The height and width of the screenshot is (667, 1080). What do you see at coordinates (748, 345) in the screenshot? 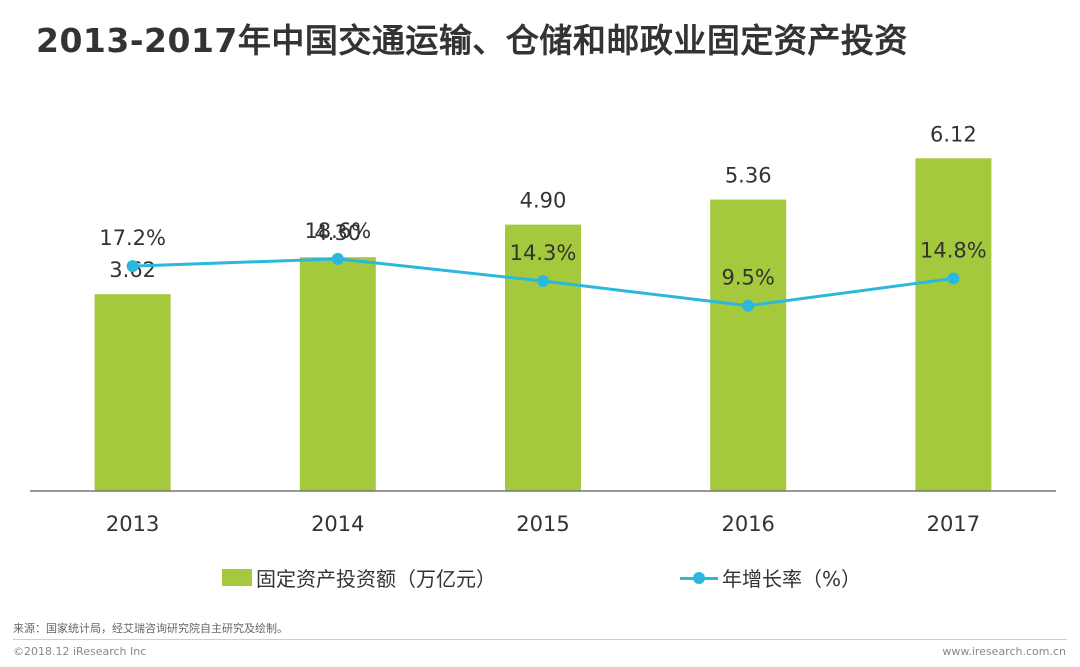
I see `bar-2016` at bounding box center [748, 345].